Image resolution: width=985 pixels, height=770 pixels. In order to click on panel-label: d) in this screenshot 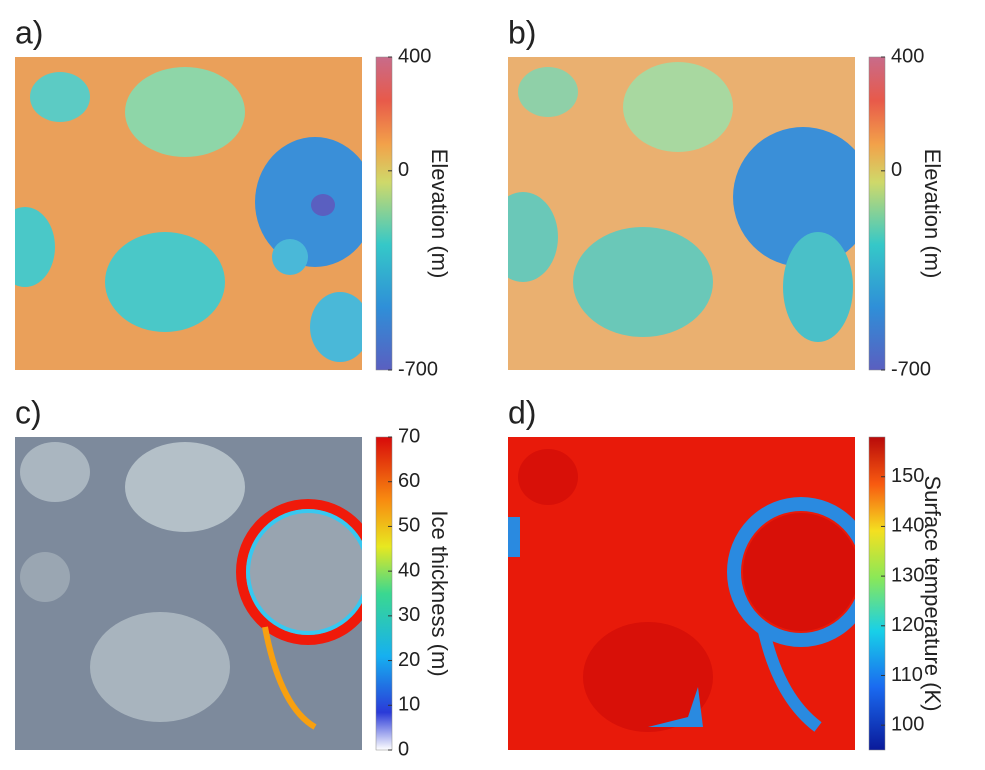, I will do `click(522, 412)`.